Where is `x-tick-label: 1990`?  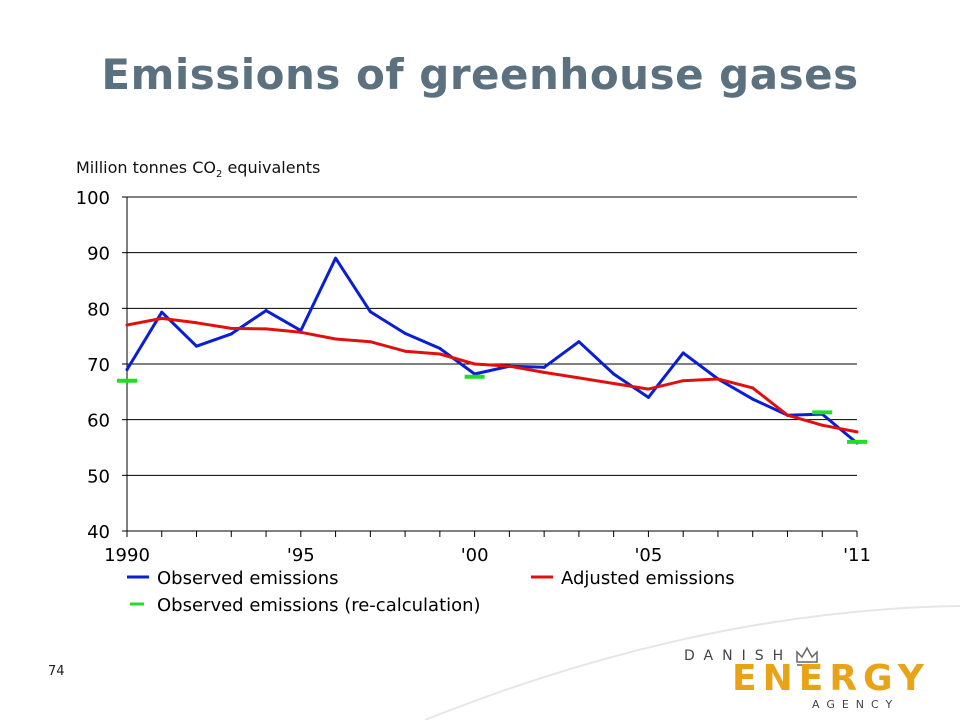
x-tick-label: 1990 is located at coordinates (127, 555).